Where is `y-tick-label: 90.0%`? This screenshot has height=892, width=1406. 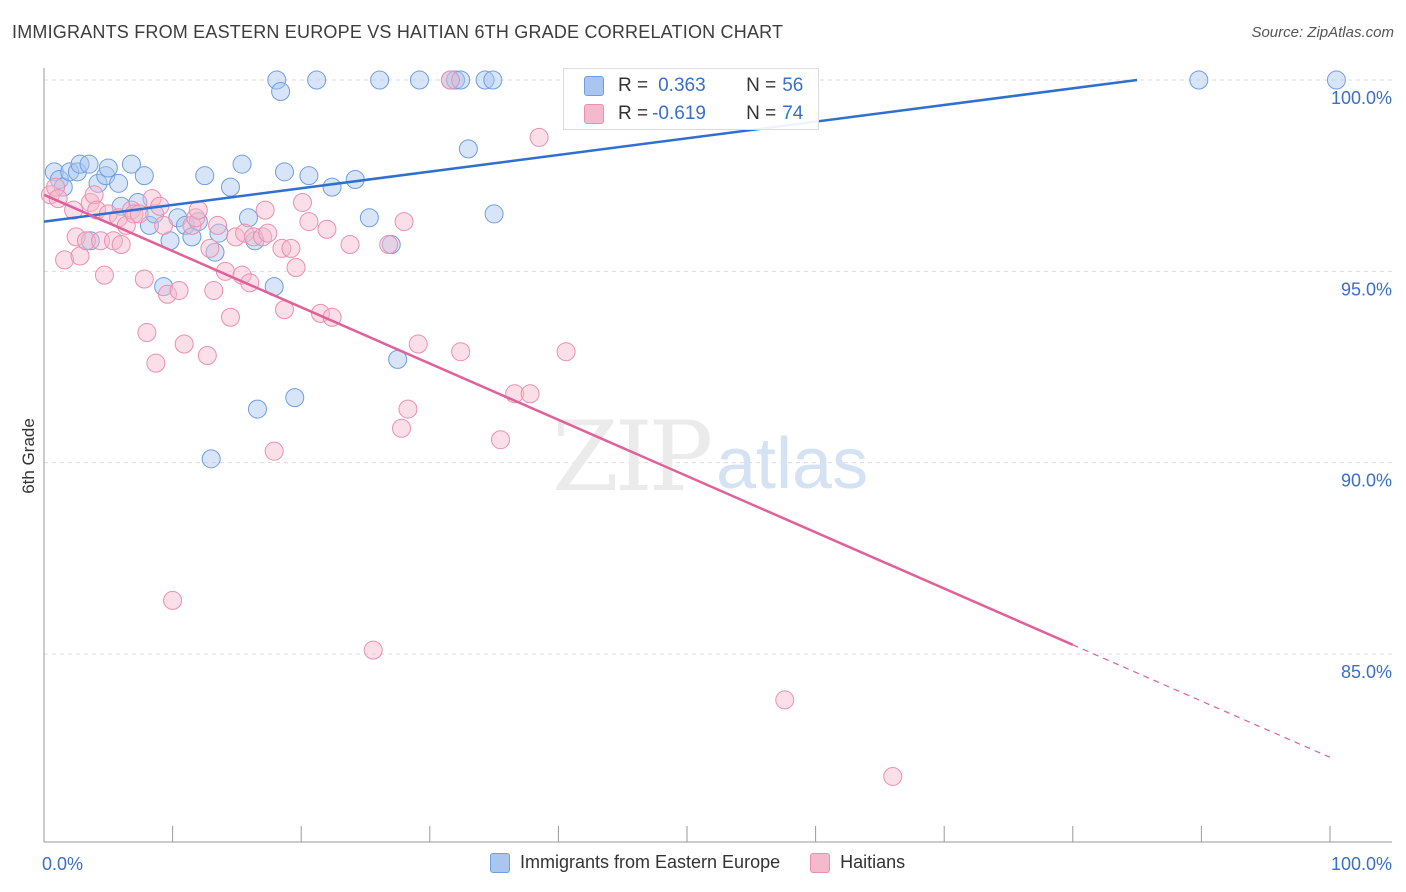
y-tick-label: 90.0% is located at coordinates (1366, 481).